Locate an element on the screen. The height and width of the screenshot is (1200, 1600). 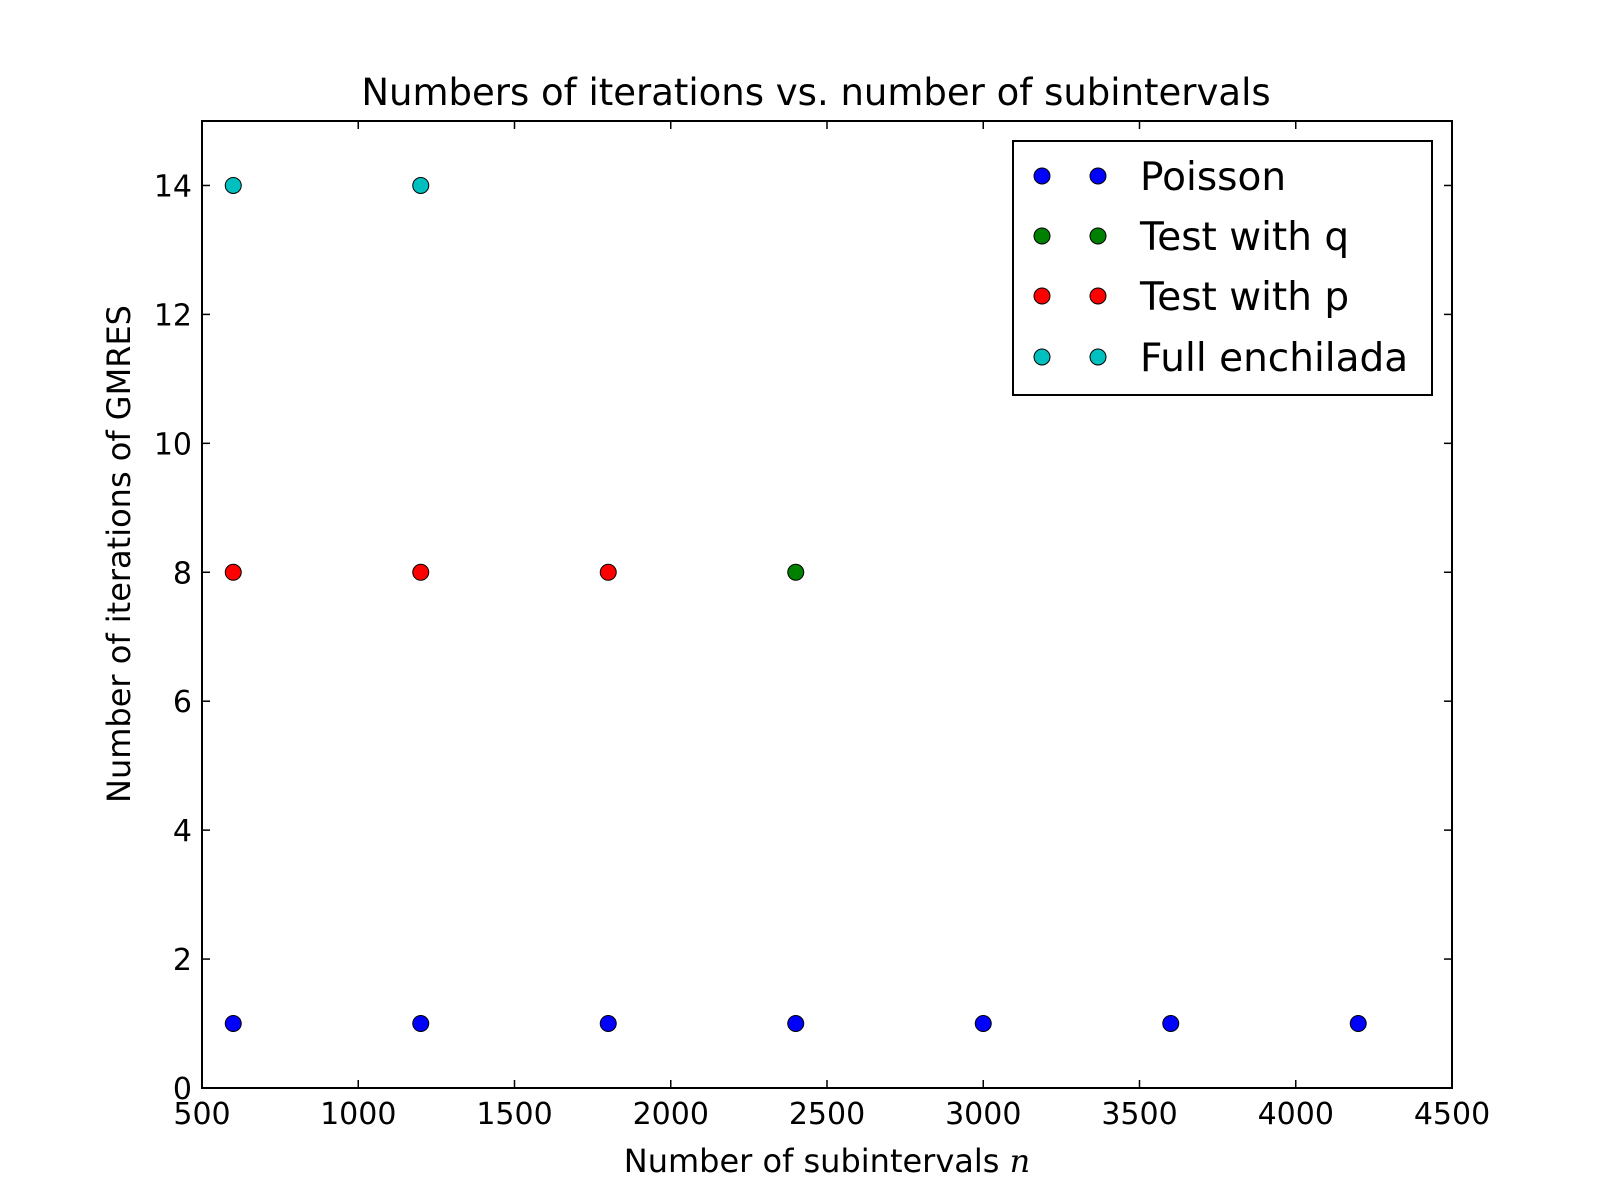
y-tick-label: 8 is located at coordinates (182, 573).